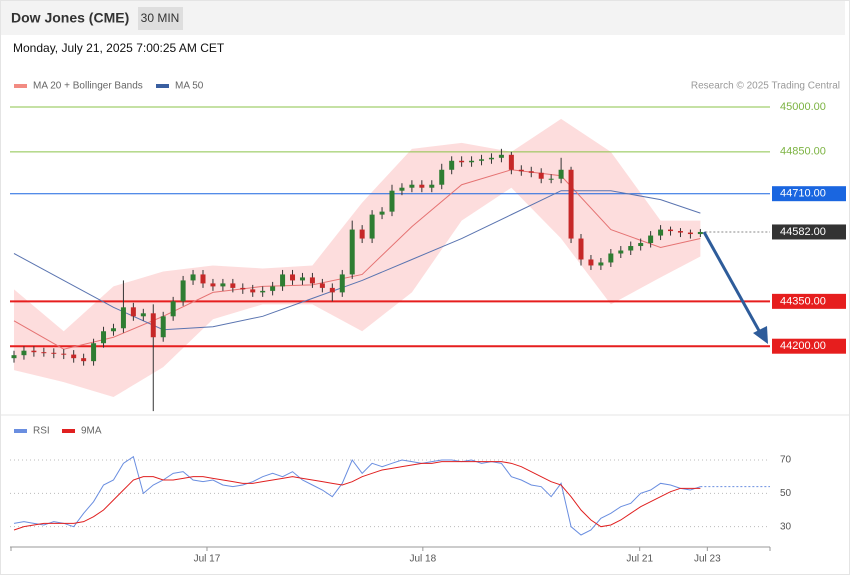 This screenshot has height=576, width=850. What do you see at coordinates (803, 194) in the screenshot?
I see `level-label: 44710.00` at bounding box center [803, 194].